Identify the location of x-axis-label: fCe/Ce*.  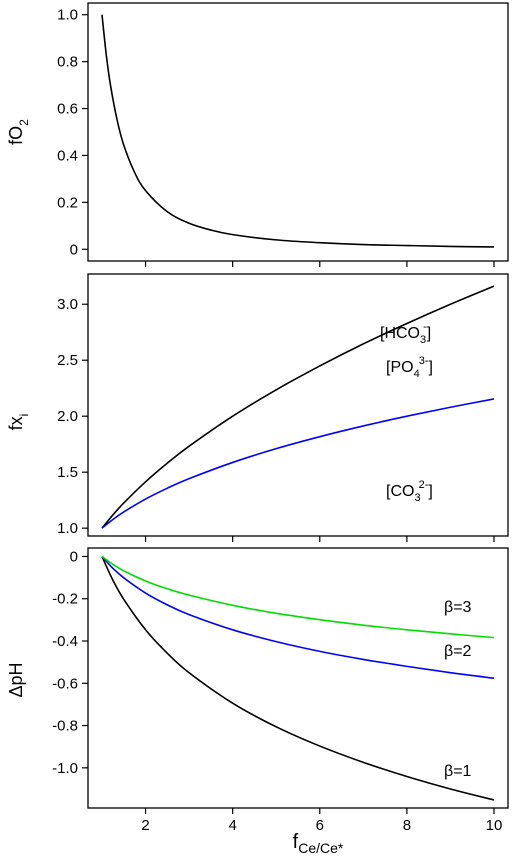
(318, 843).